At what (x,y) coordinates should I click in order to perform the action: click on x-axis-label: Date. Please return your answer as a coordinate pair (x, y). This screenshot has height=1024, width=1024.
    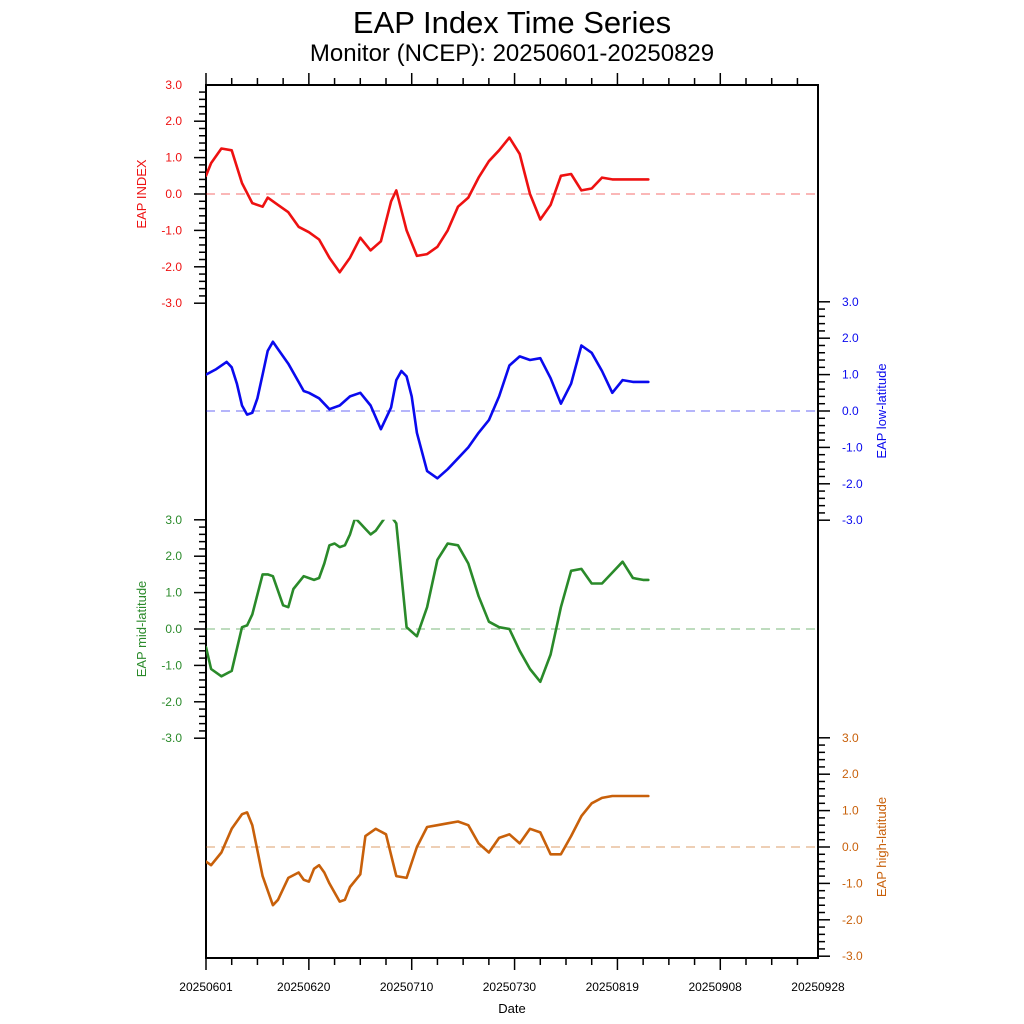
    Looking at the image, I should click on (511, 1008).